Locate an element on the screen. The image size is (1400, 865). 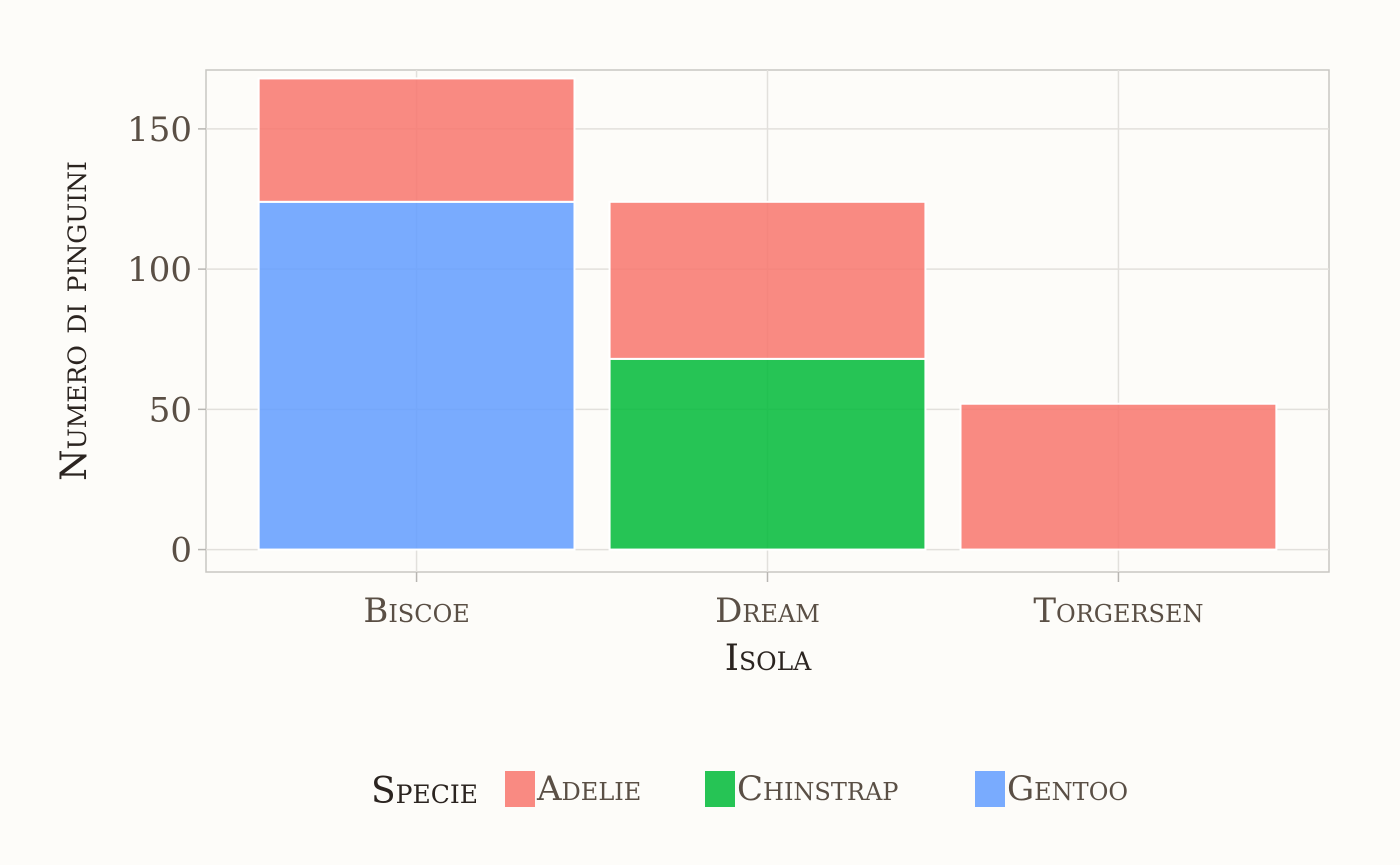
y-tick-label: 0 is located at coordinates (181, 551).